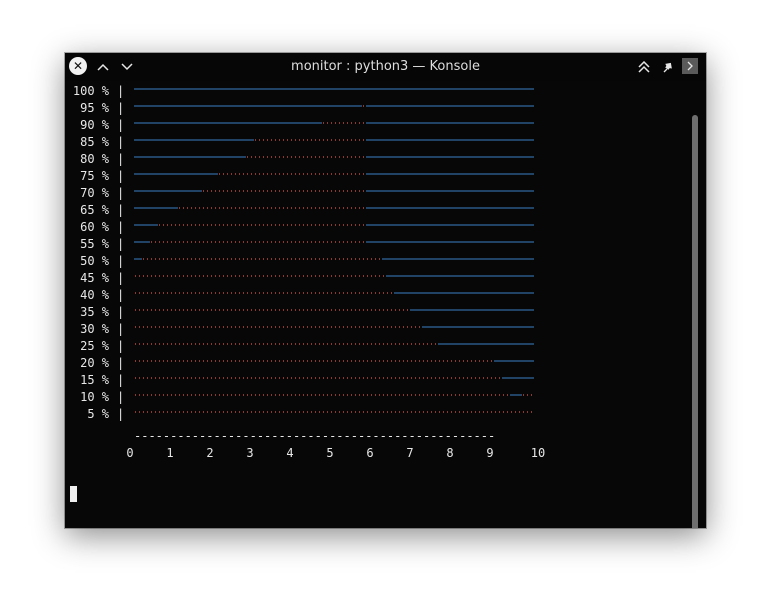 The height and width of the screenshot is (606, 771). I want to click on chevron-down-icon, so click(127, 67).